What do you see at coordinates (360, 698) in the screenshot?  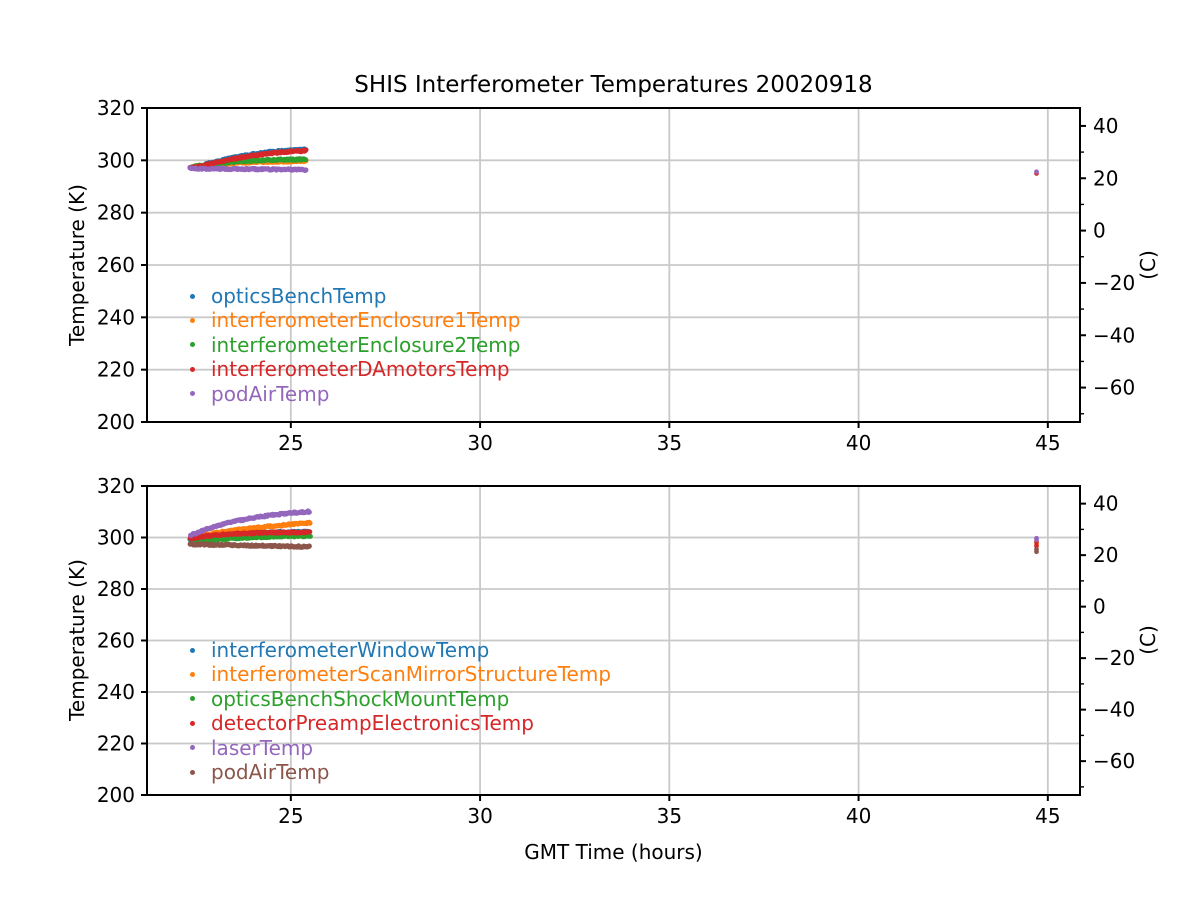 I see `legend-label: opticsBenchShockMountTemp` at bounding box center [360, 698].